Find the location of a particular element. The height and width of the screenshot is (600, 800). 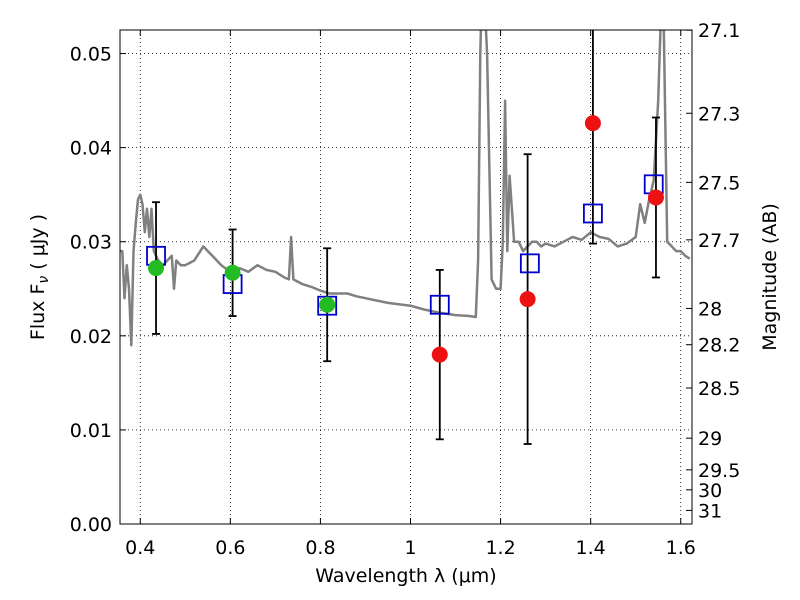

mag-tick-label: 29 is located at coordinates (710, 439).